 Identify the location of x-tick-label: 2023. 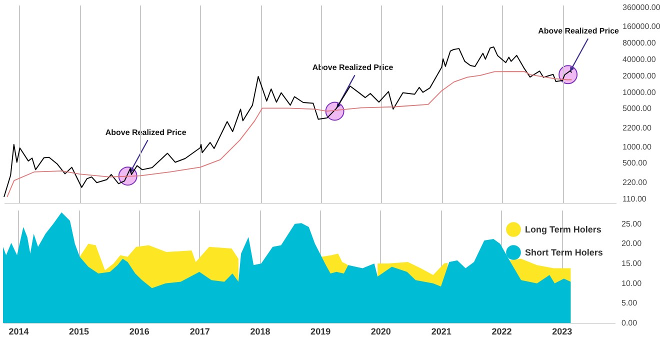
(562, 331).